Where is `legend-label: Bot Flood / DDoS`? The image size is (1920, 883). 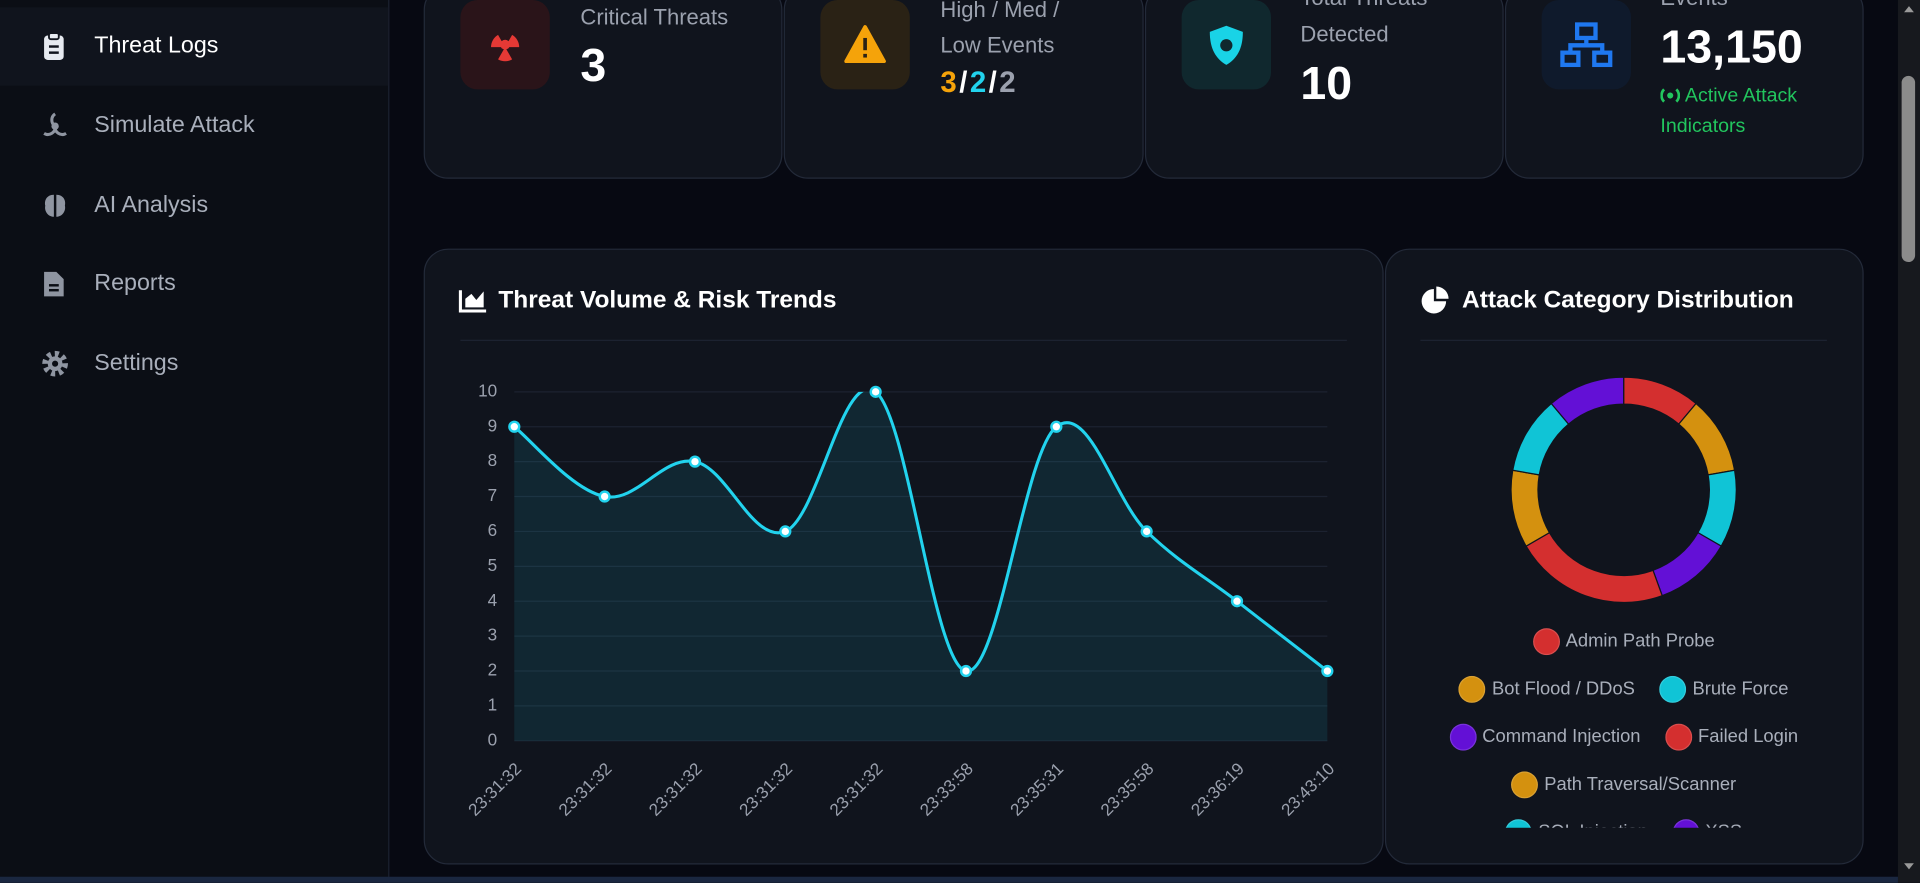 legend-label: Bot Flood / DDoS is located at coordinates (1563, 689).